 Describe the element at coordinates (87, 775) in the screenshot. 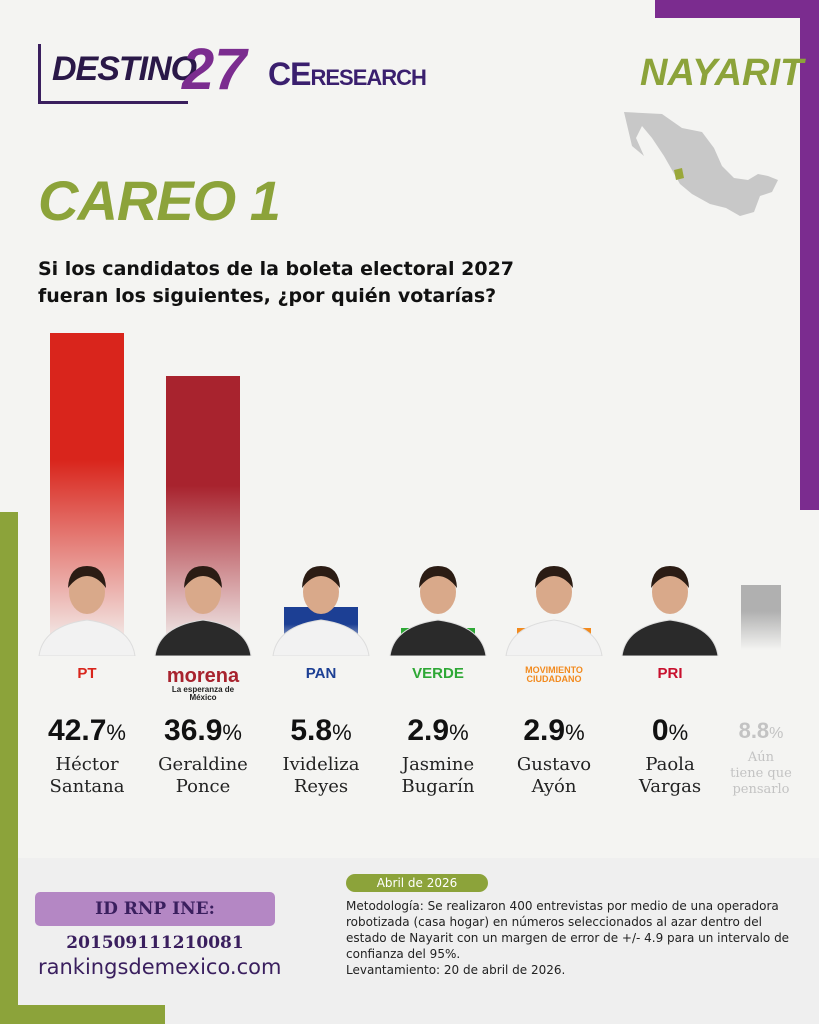

I see `candidate-name: Héctor Santana` at that location.